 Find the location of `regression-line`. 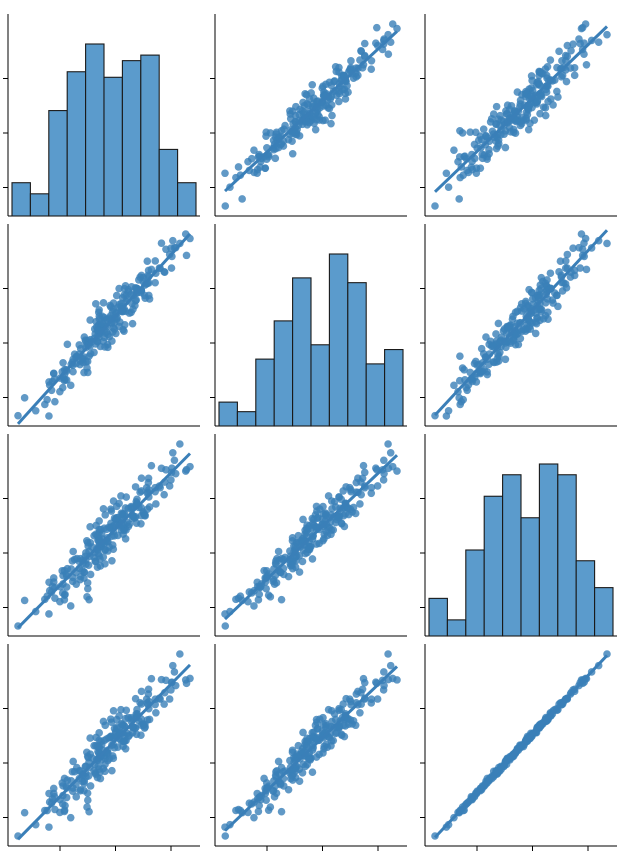

regression-line is located at coordinates (311, 111).